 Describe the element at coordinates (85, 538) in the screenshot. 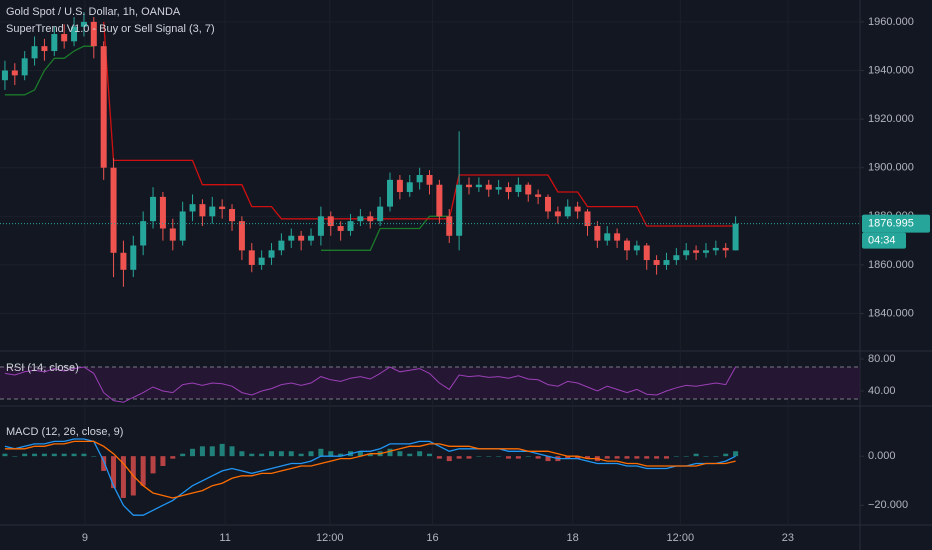

I see `x-tick-label: 9` at that location.